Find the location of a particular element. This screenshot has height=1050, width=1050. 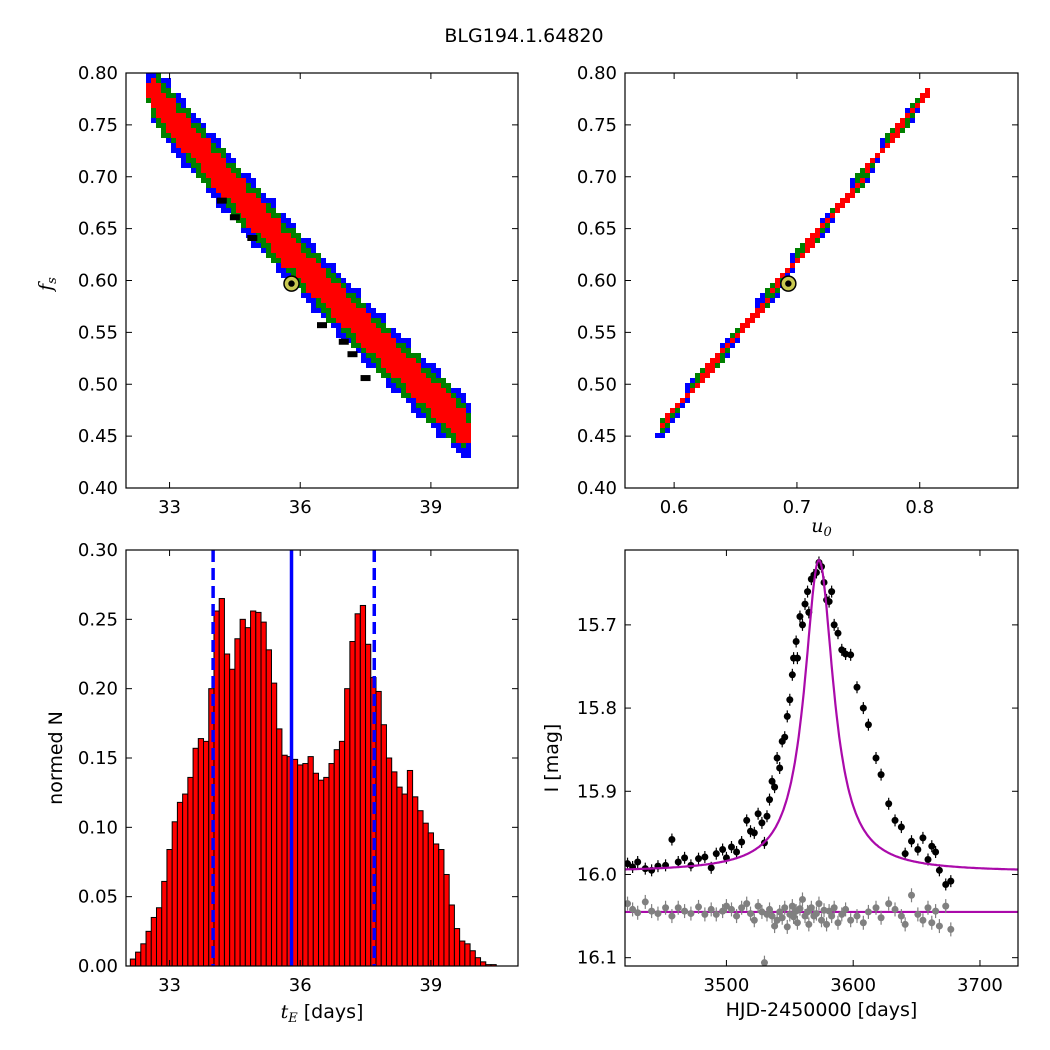

y-tick-label: 0.75 is located at coordinates (597, 125).